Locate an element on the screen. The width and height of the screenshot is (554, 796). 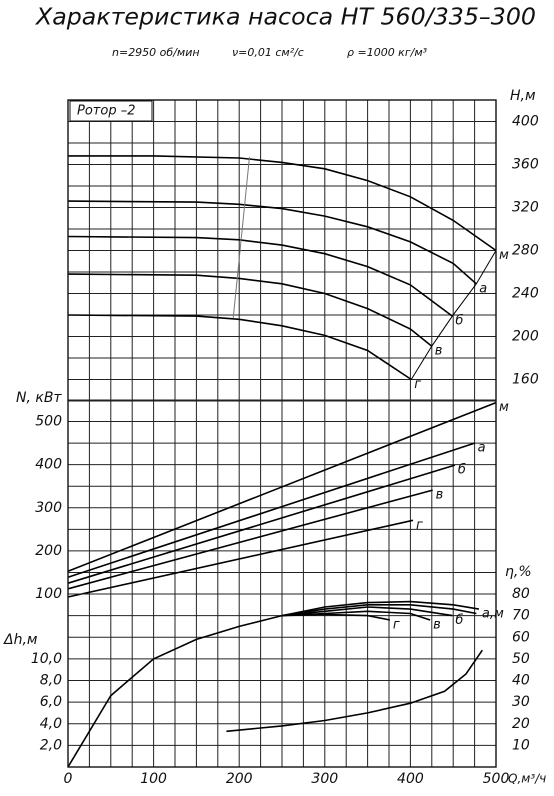
y-tick-label: 300 is located at coordinates (48, 508).